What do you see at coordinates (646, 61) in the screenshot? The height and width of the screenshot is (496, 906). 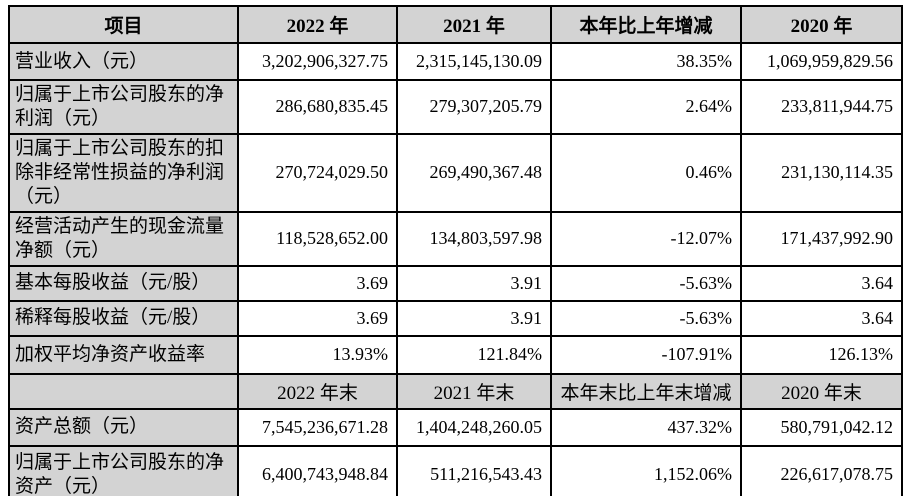 I see `value-cell: 38.35%` at bounding box center [646, 61].